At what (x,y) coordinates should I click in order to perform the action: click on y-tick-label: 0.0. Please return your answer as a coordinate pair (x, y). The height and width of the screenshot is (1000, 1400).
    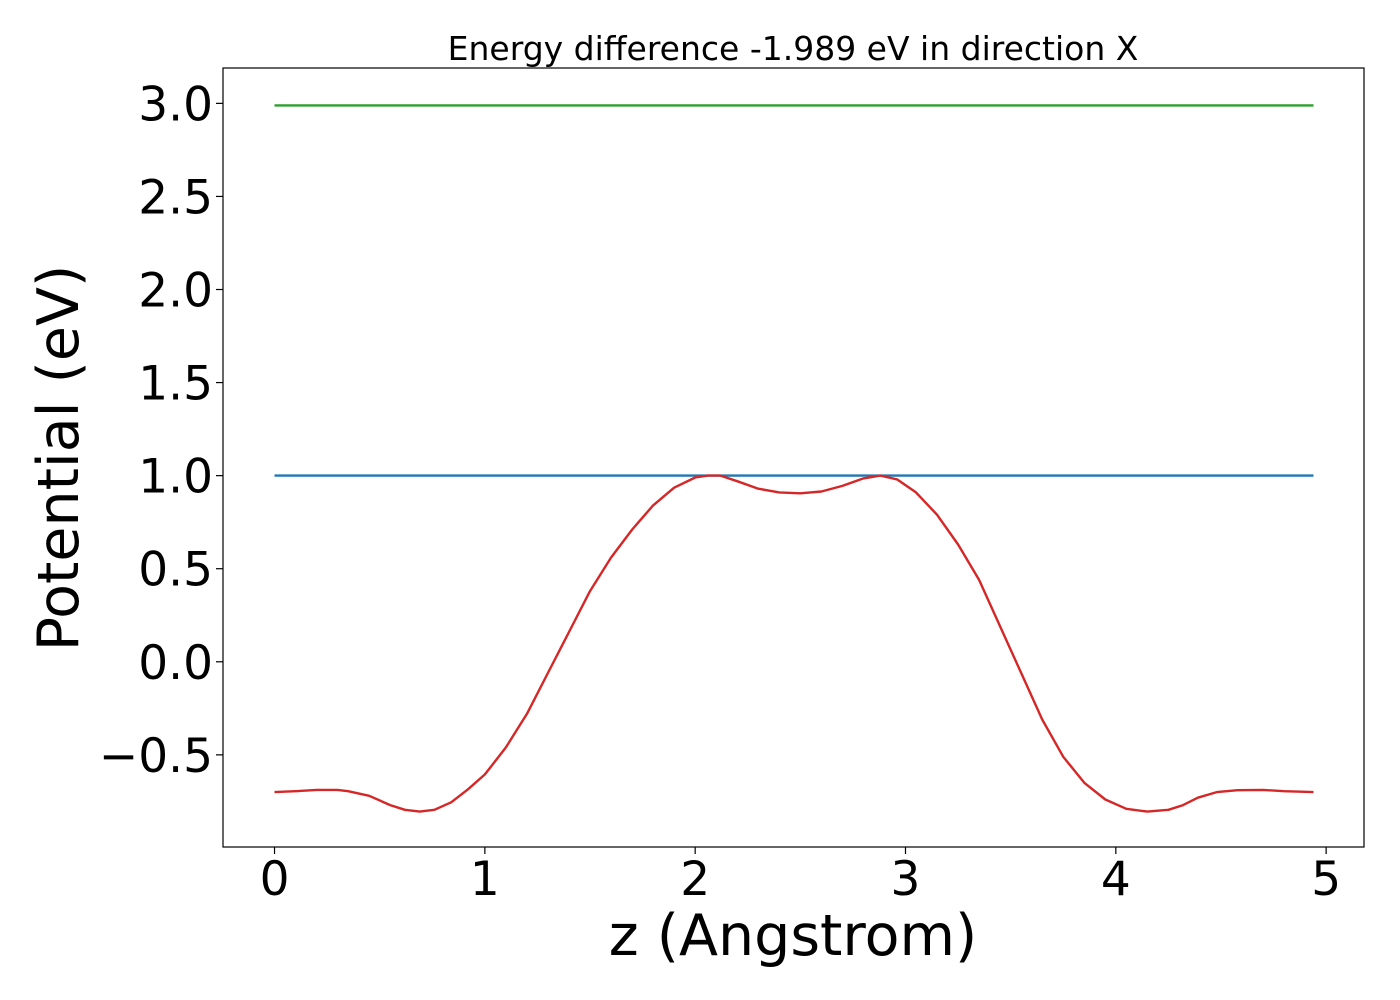
    Looking at the image, I should click on (175, 663).